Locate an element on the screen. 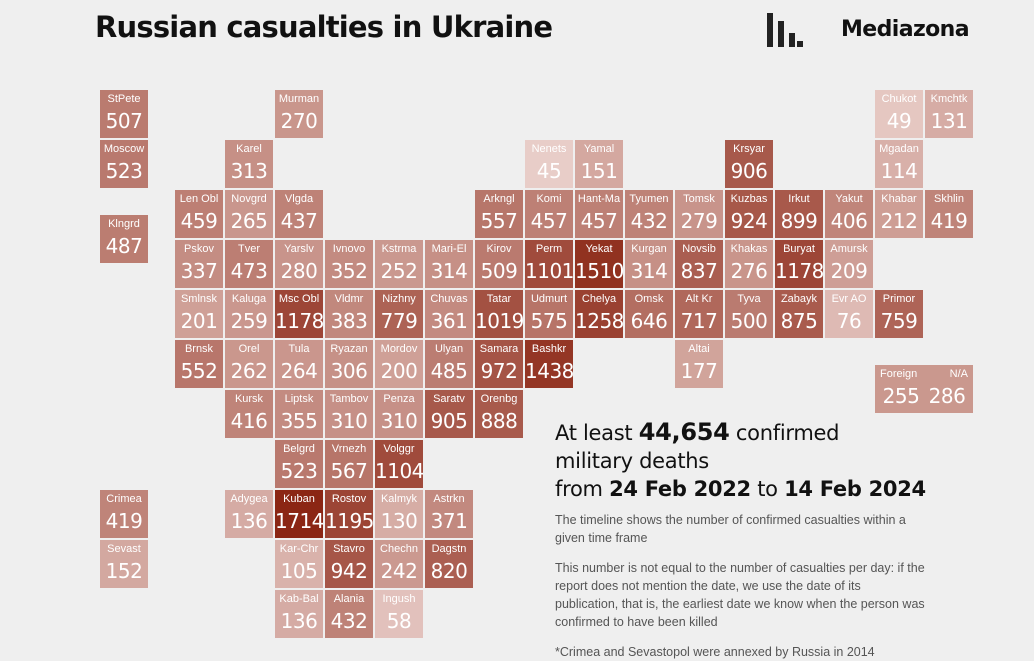 The height and width of the screenshot is (661, 1034). region-value: 487 is located at coordinates (124, 246).